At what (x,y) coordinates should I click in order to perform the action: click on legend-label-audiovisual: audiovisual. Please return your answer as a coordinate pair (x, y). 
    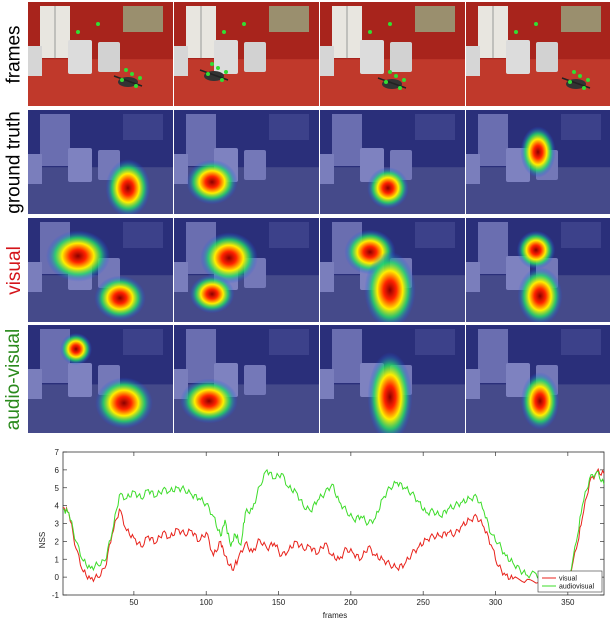
    Looking at the image, I should click on (576, 587).